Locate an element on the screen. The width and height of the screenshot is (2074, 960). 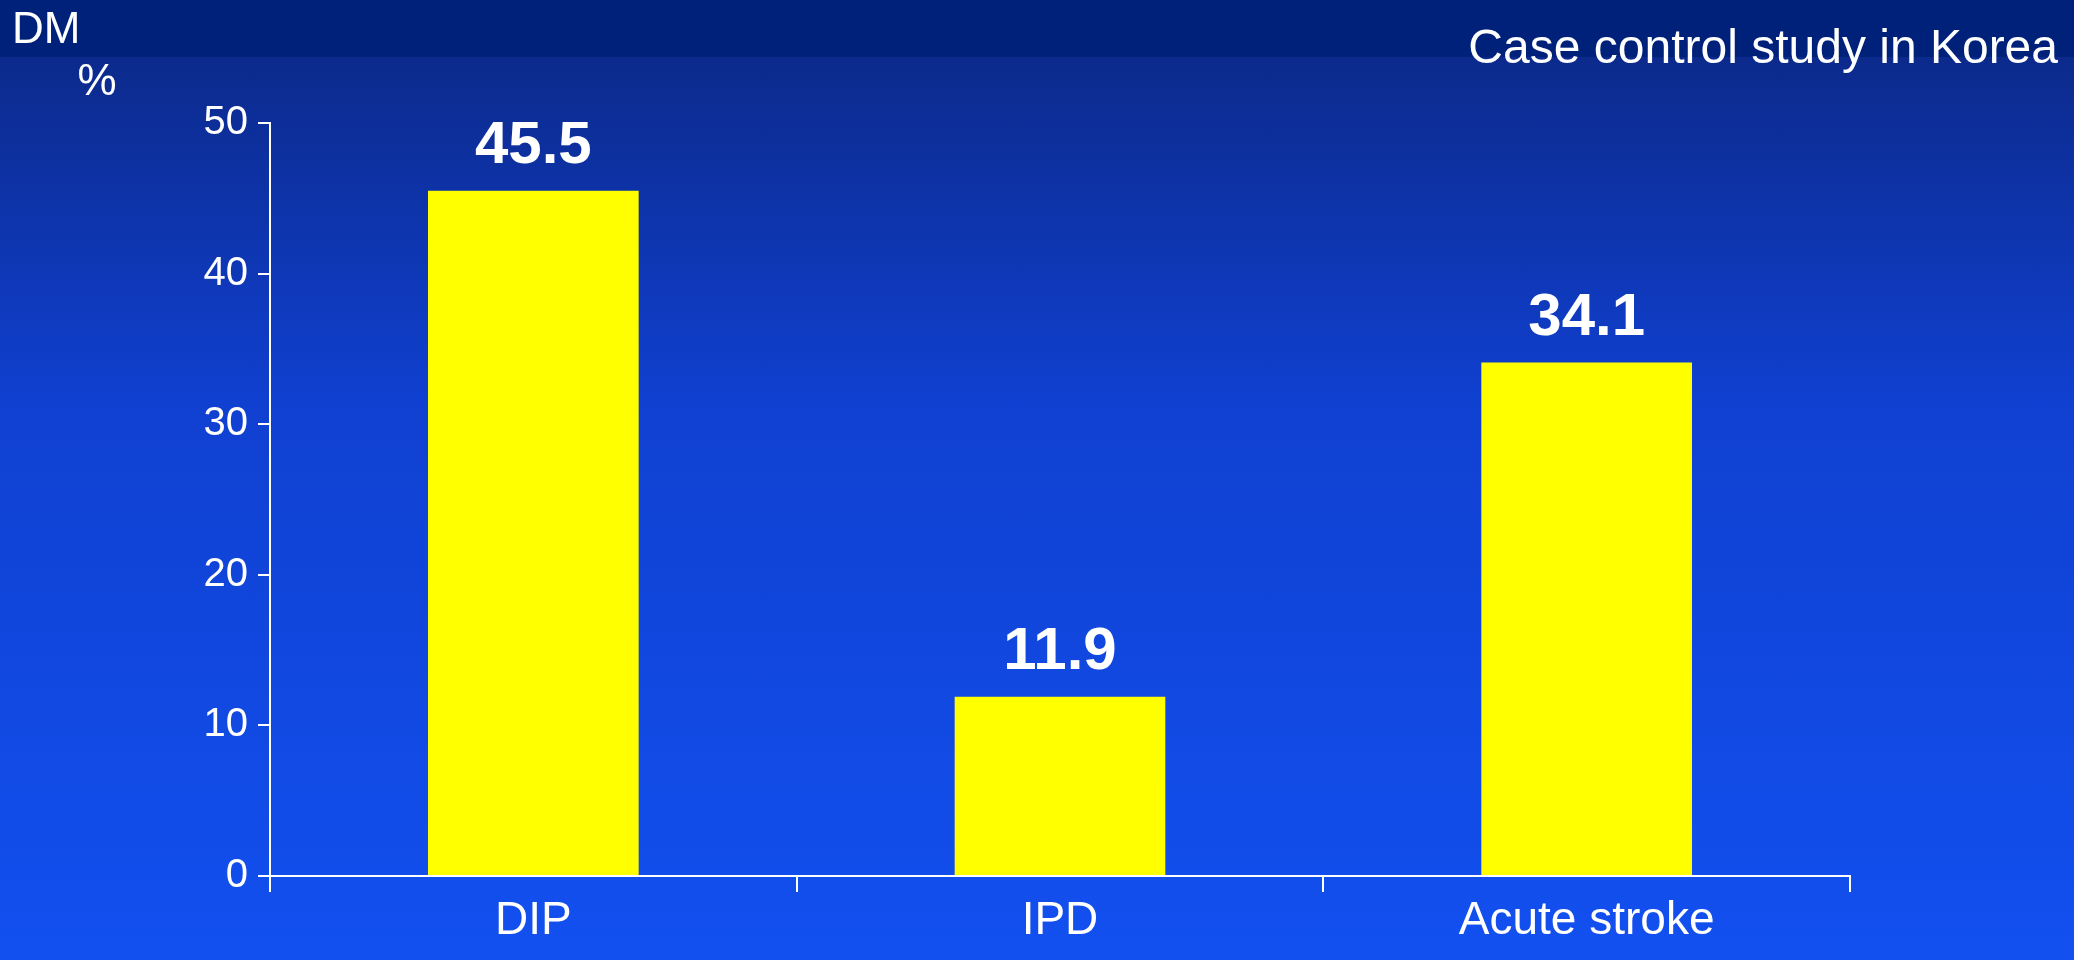
y-tick-label: 50 is located at coordinates (225, 120).